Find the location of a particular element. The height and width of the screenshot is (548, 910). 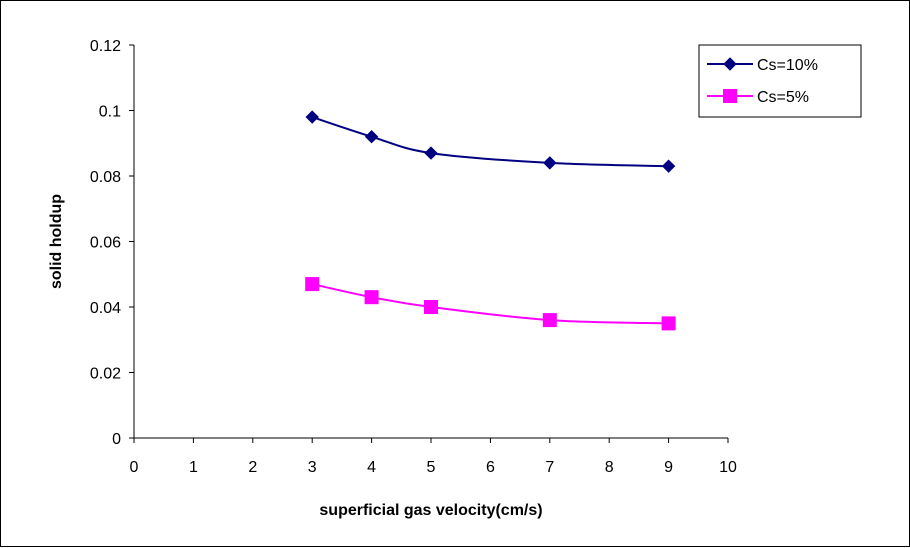

legend-entry: Cs=5% is located at coordinates (758, 97).